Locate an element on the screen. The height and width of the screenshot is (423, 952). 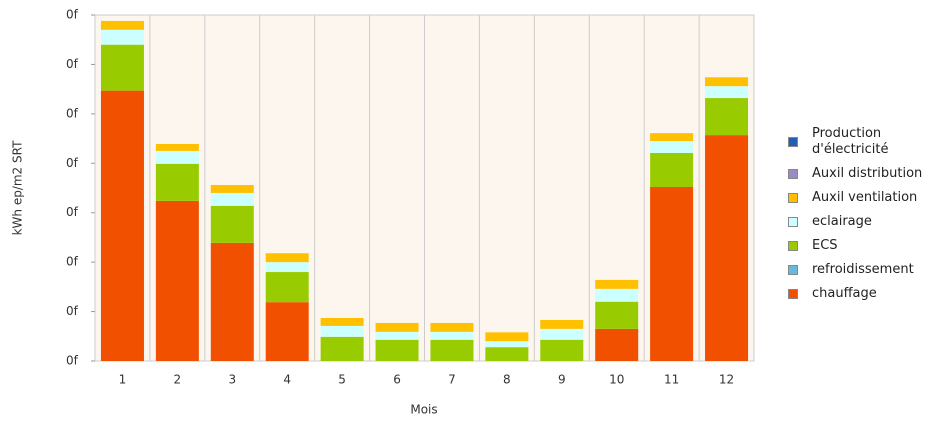
legend-item: Production d'électricité is located at coordinates (868, 142).